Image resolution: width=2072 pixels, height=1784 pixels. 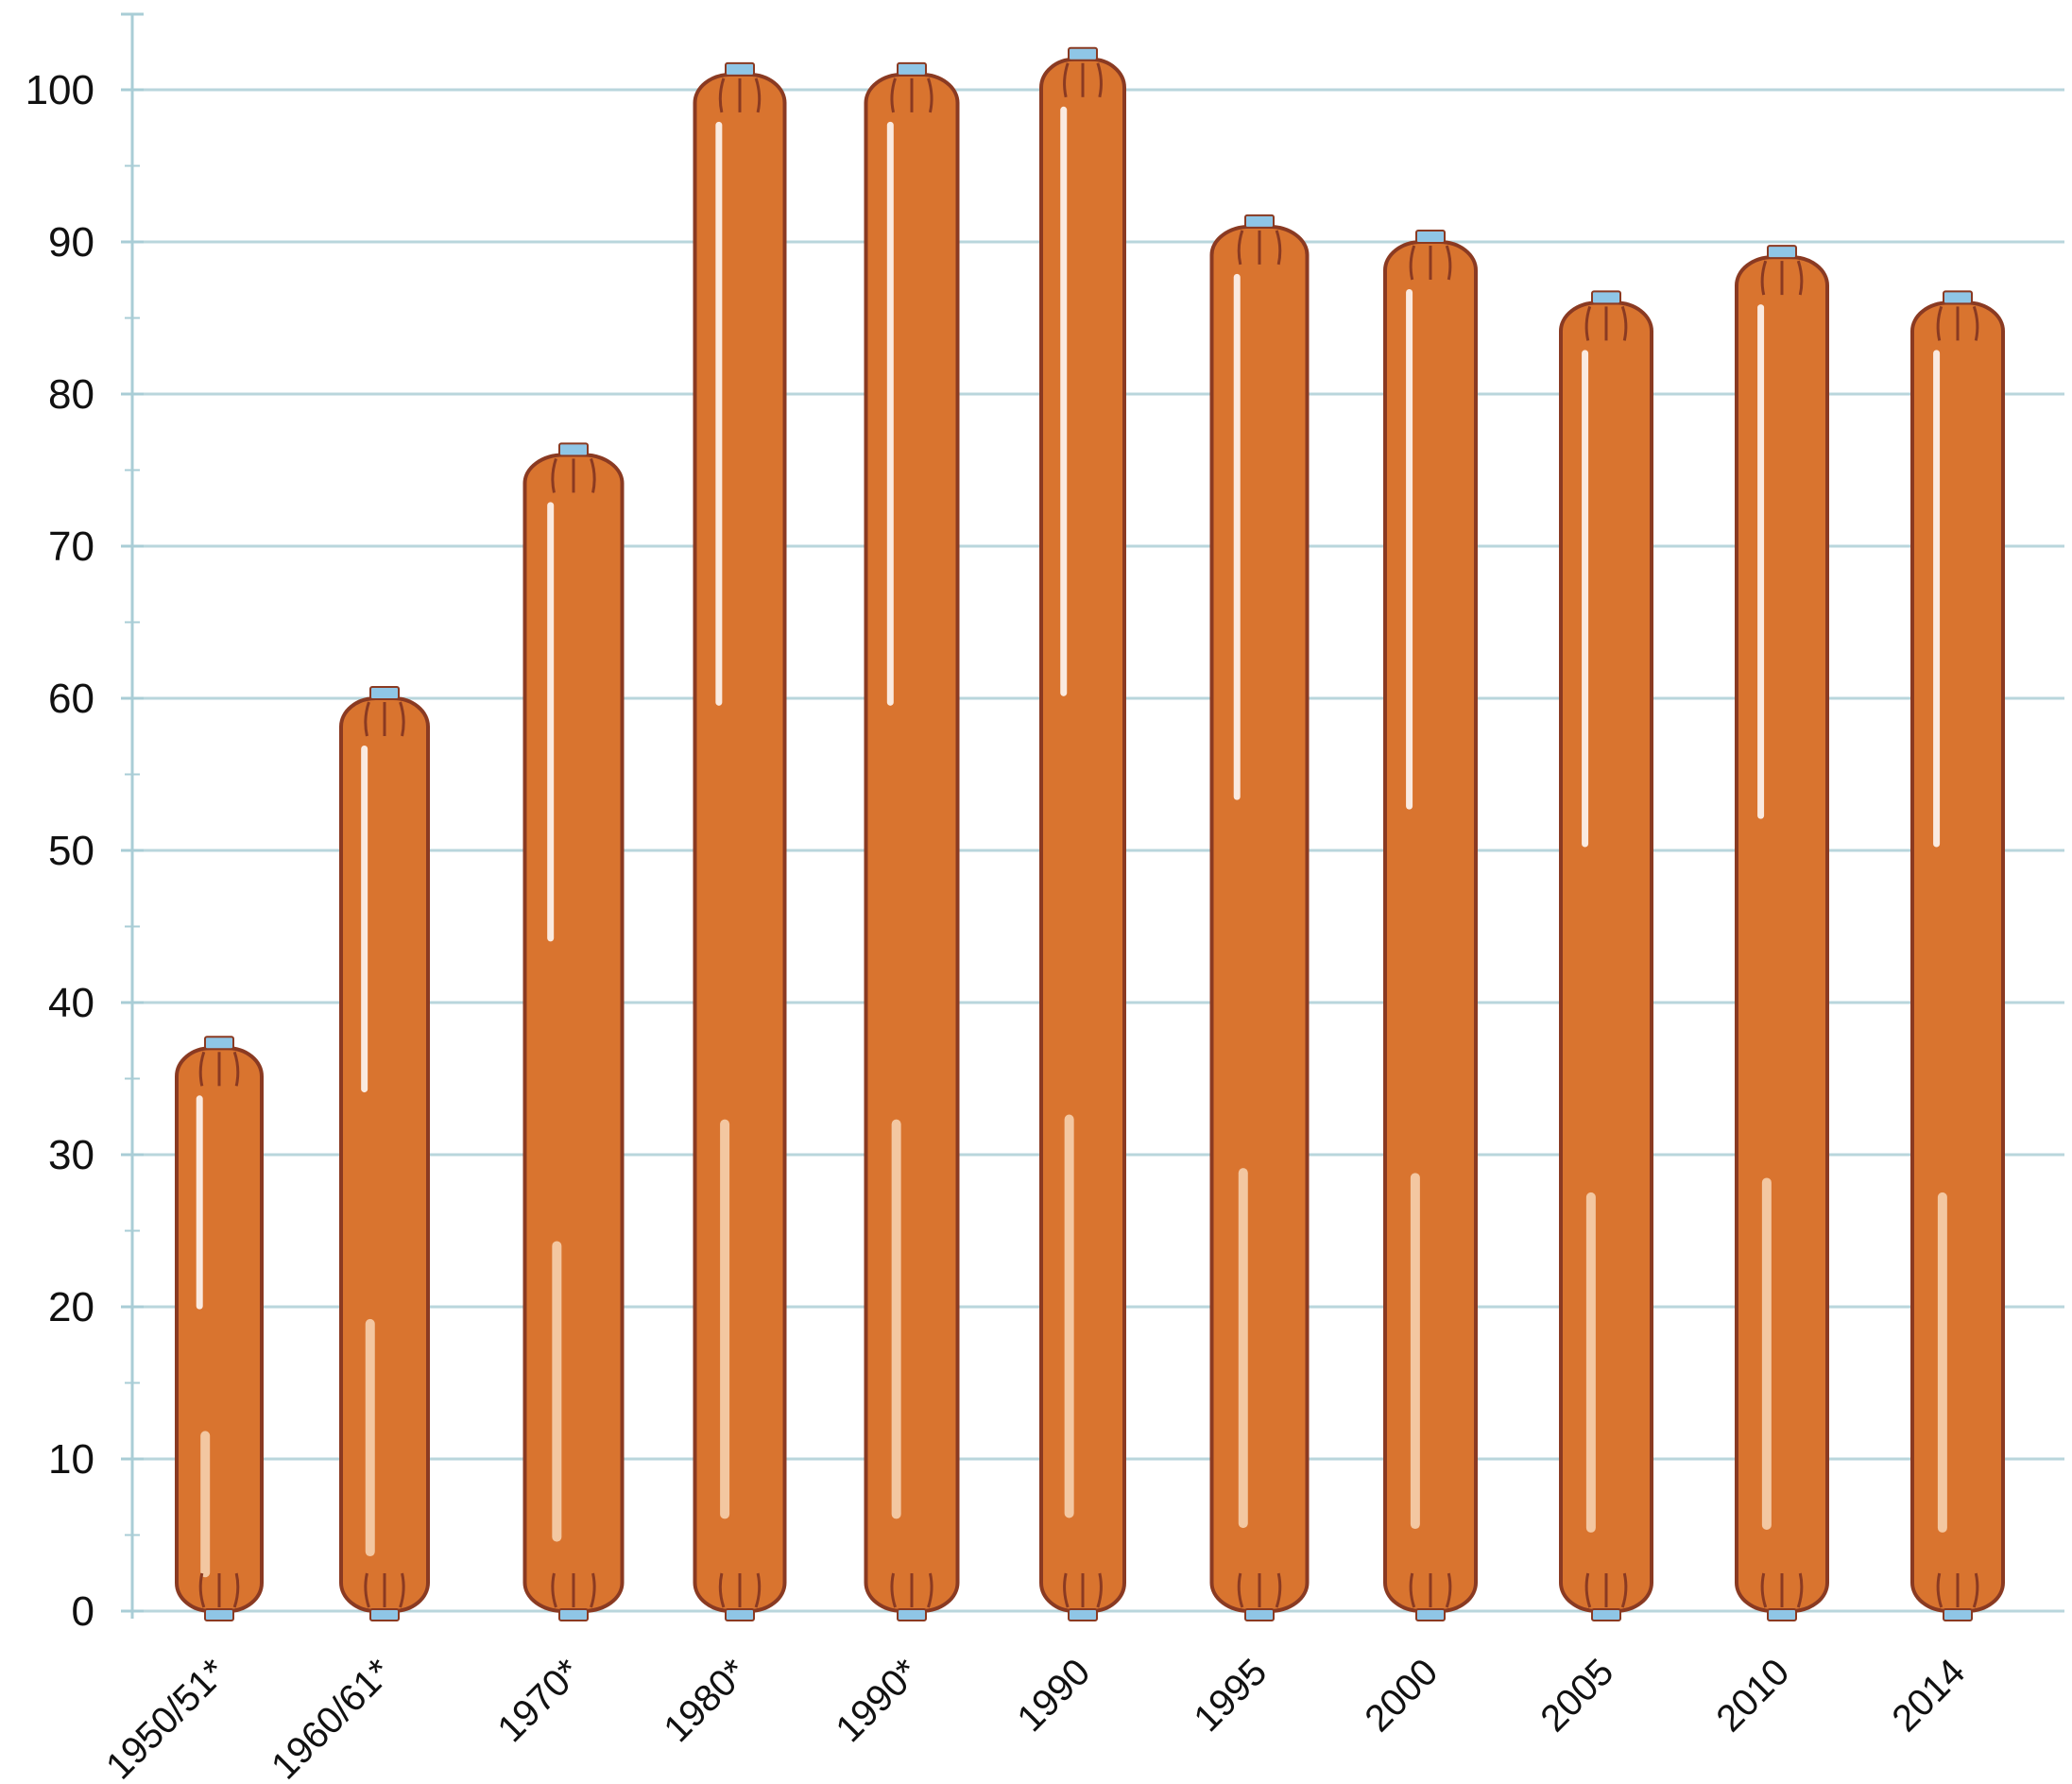 I want to click on x-tick-label: 1950/51*, so click(x=166, y=1717).